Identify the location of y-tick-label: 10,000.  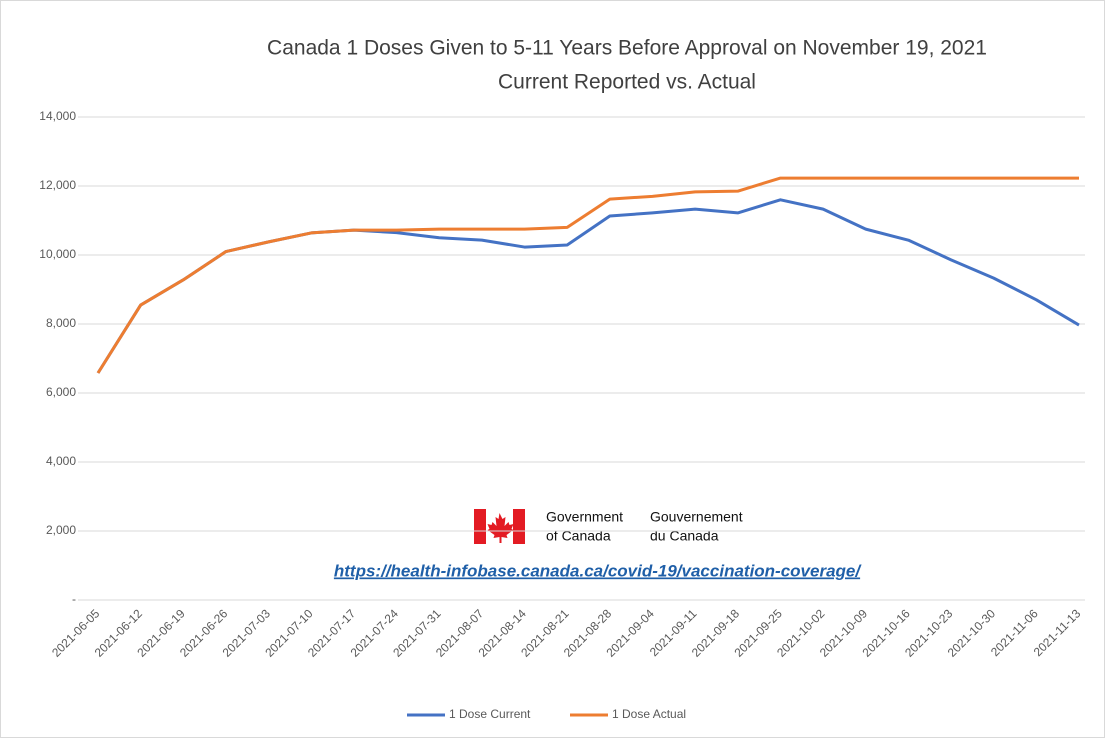
(57, 254).